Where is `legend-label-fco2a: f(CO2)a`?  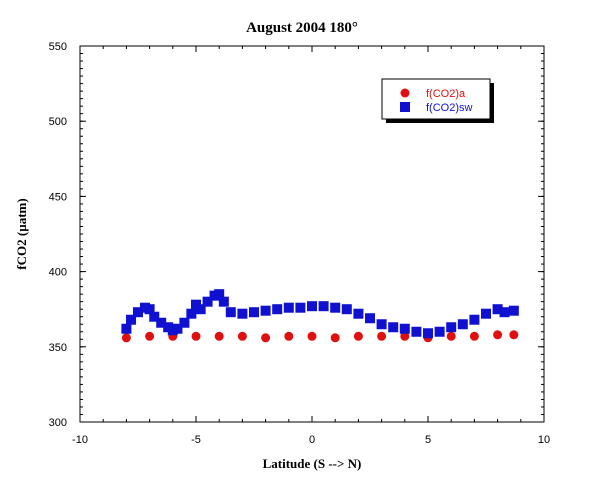 legend-label-fco2a: f(CO2)a is located at coordinates (446, 94).